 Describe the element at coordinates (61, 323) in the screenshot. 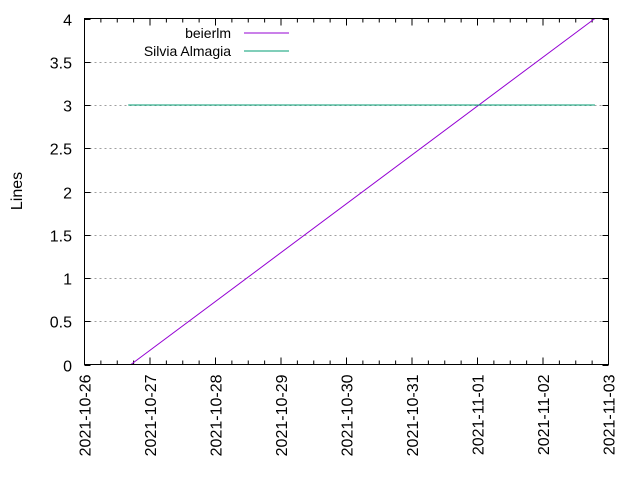

I see `y-tick-label: 0.5` at that location.